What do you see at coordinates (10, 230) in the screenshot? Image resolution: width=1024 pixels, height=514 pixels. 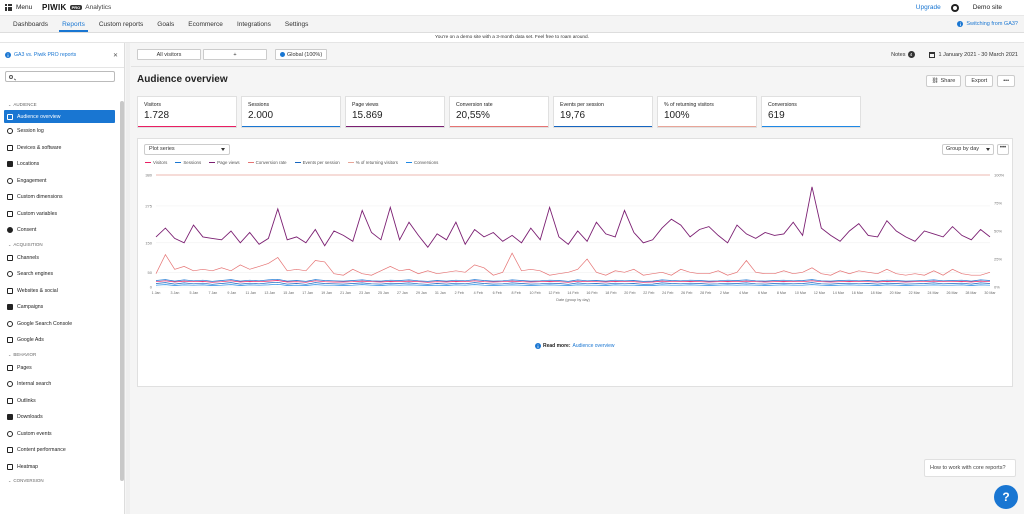 I see `consent-icon` at bounding box center [10, 230].